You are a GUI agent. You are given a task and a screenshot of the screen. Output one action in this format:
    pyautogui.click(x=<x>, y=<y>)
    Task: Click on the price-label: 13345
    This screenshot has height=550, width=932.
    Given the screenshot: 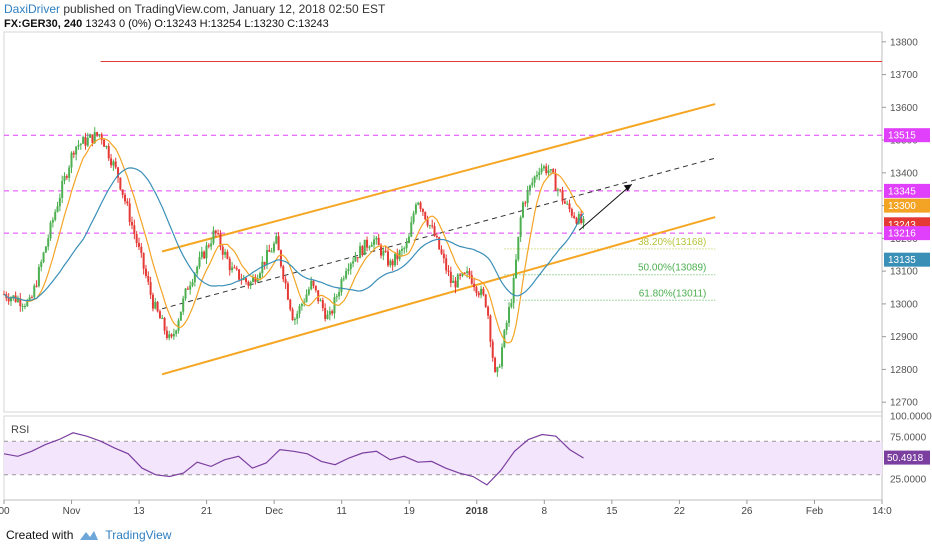 What is the action you would take?
    pyautogui.click(x=902, y=191)
    